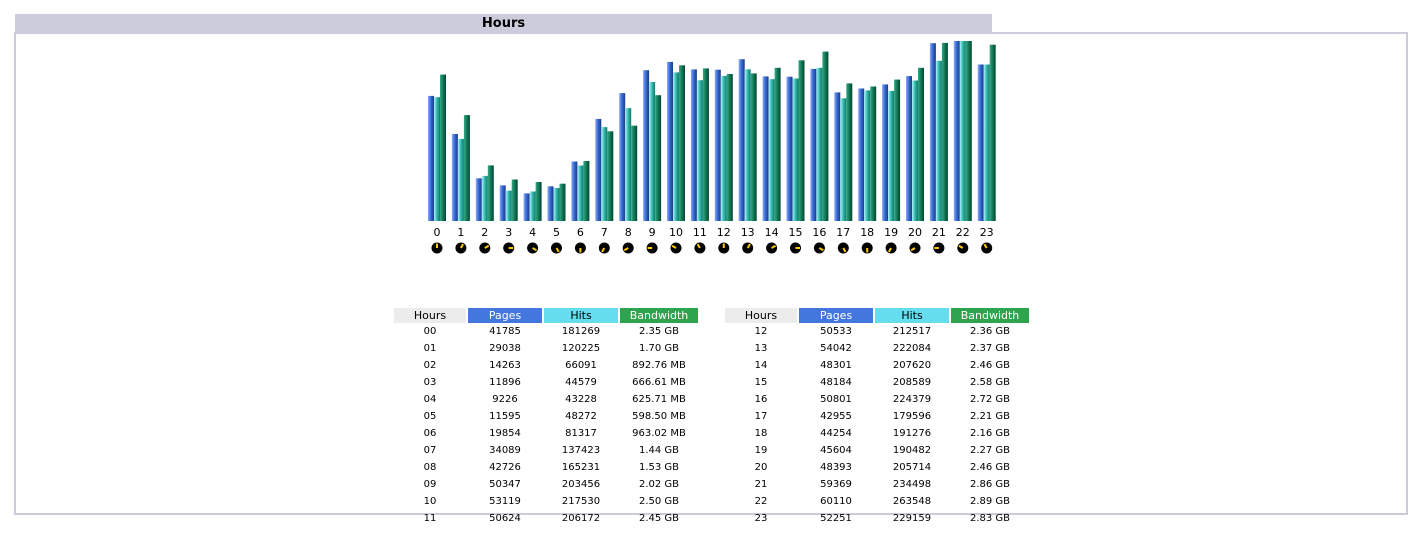 This screenshot has width=1421, height=538. I want to click on bandwidth-cell: 666.61 MB, so click(659, 382).